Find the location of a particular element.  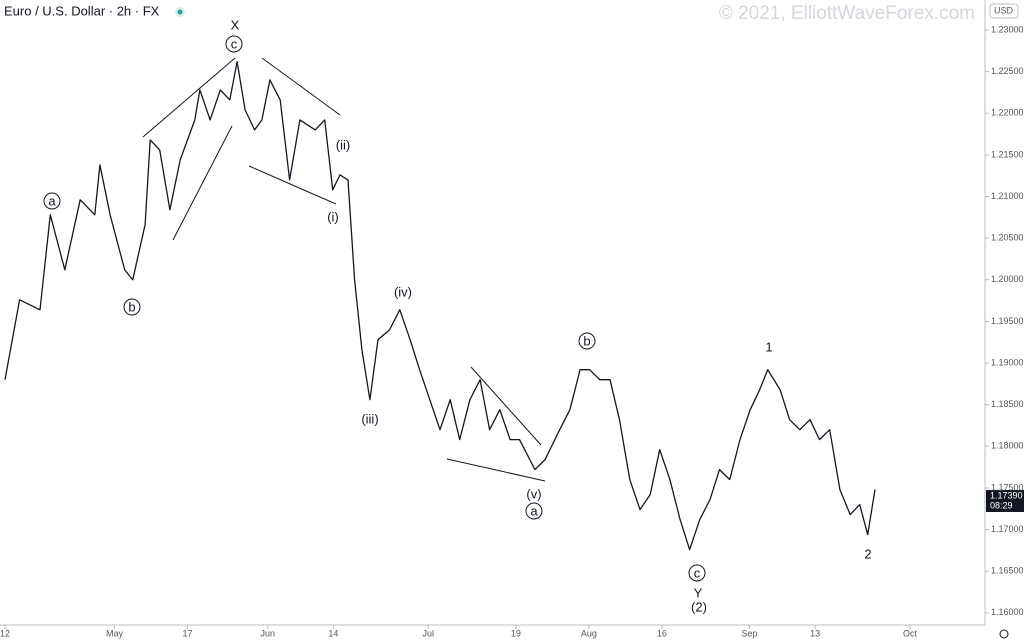

wave-label: (i) is located at coordinates (333, 216).